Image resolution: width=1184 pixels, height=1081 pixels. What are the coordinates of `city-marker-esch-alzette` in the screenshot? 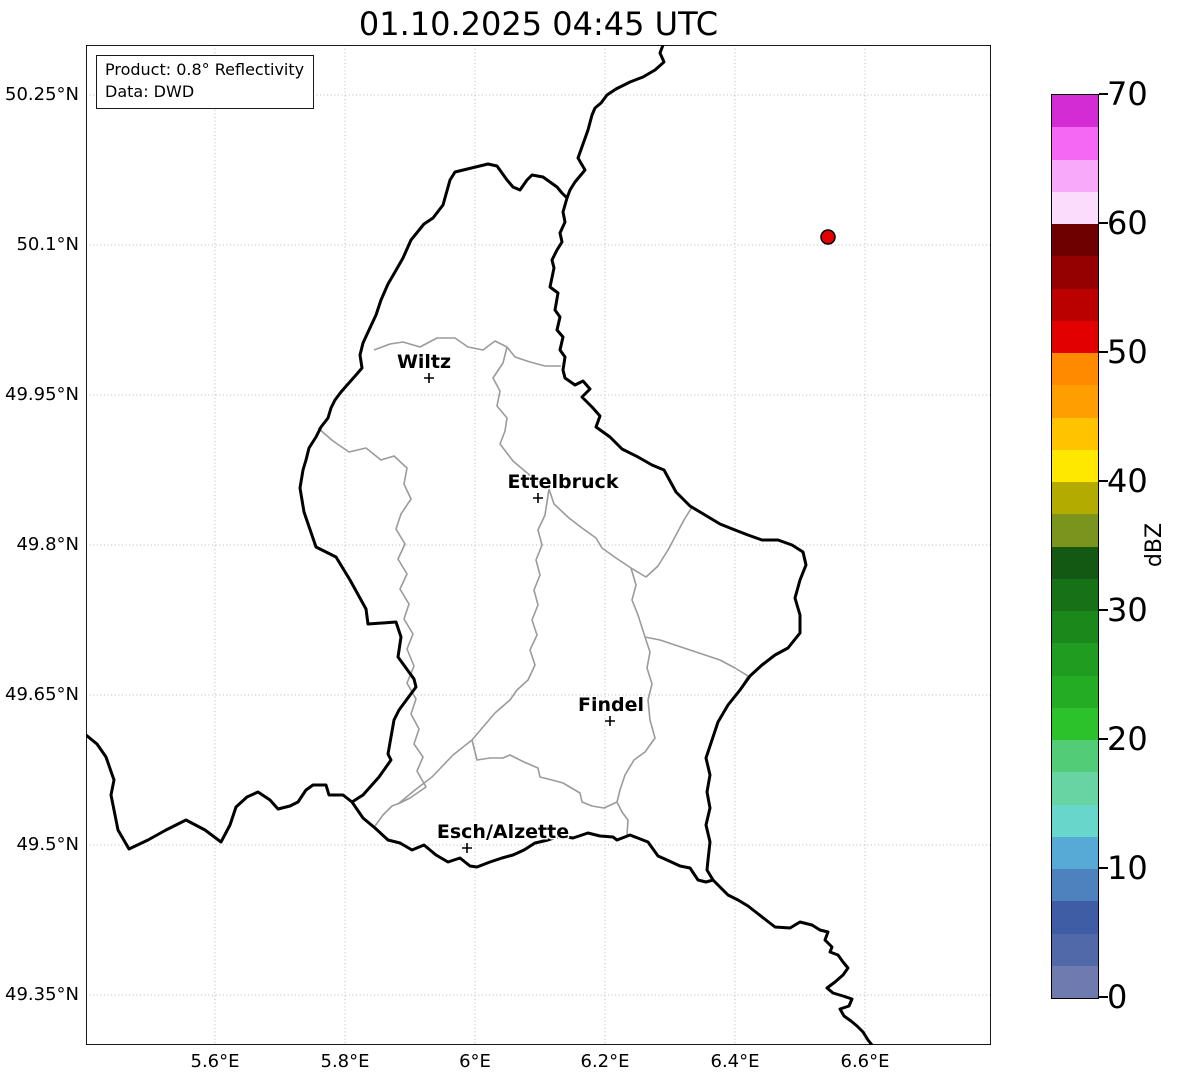 It's located at (467, 848).